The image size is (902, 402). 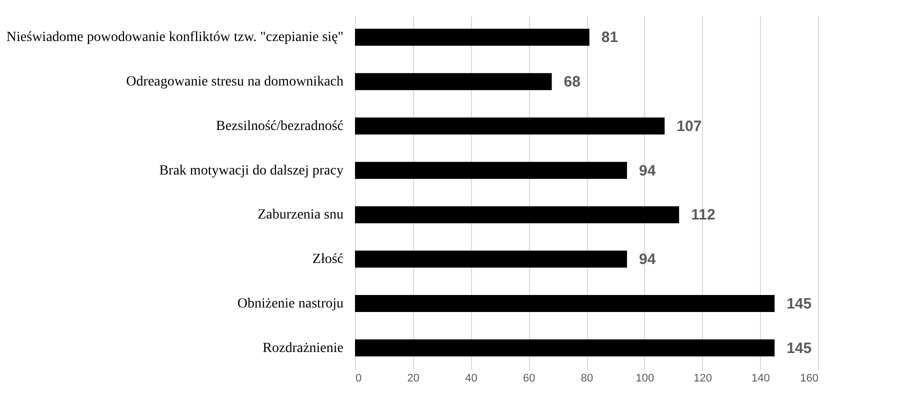 What do you see at coordinates (609, 37) in the screenshot?
I see `data-label: 81` at bounding box center [609, 37].